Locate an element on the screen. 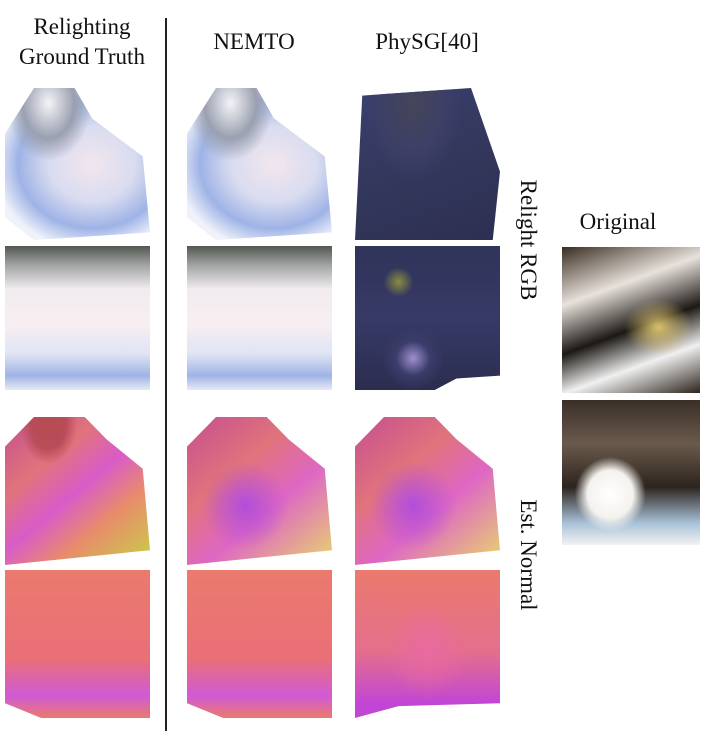 The height and width of the screenshot is (731, 706). original-label: Original is located at coordinates (618, 221).